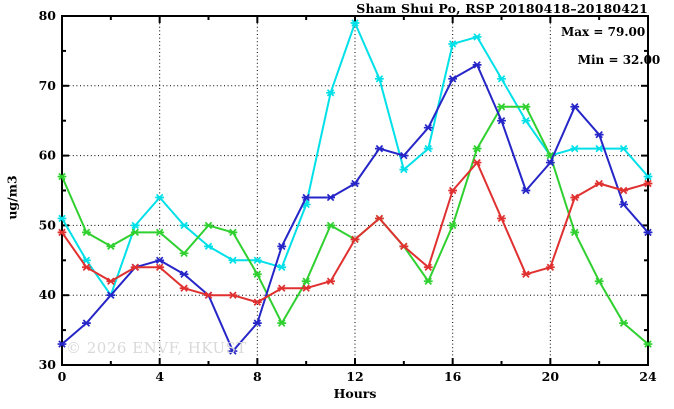  I want to click on max-value-label: Max = 79.00, so click(603, 32).